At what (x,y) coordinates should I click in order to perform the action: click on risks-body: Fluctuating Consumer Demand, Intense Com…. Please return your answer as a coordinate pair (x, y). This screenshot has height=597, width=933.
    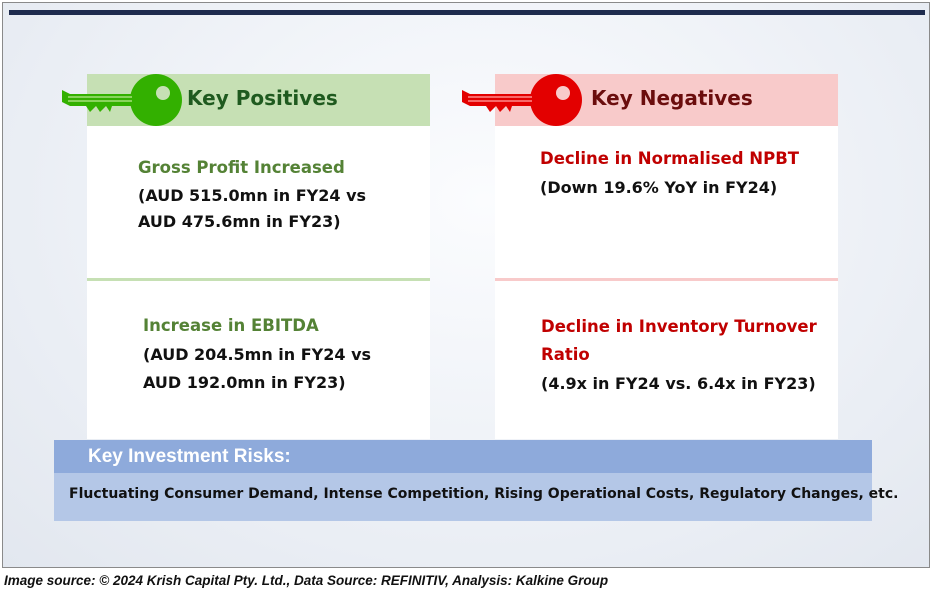
    Looking at the image, I should click on (476, 497).